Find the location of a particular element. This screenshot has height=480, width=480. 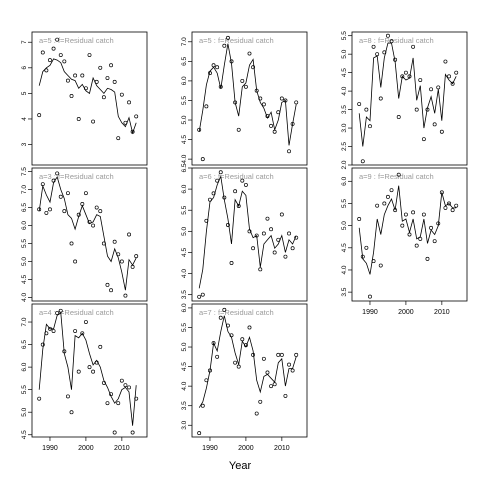

y-tick-label: 7.5 is located at coordinates (24, 171).